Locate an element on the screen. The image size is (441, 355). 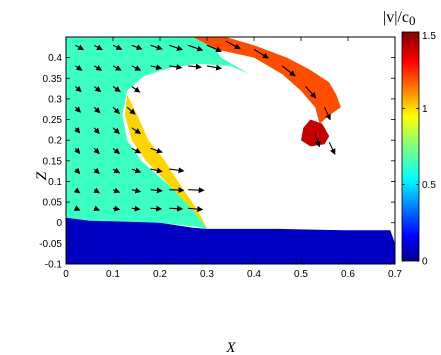
x-axis-label: X is located at coordinates (230, 347).